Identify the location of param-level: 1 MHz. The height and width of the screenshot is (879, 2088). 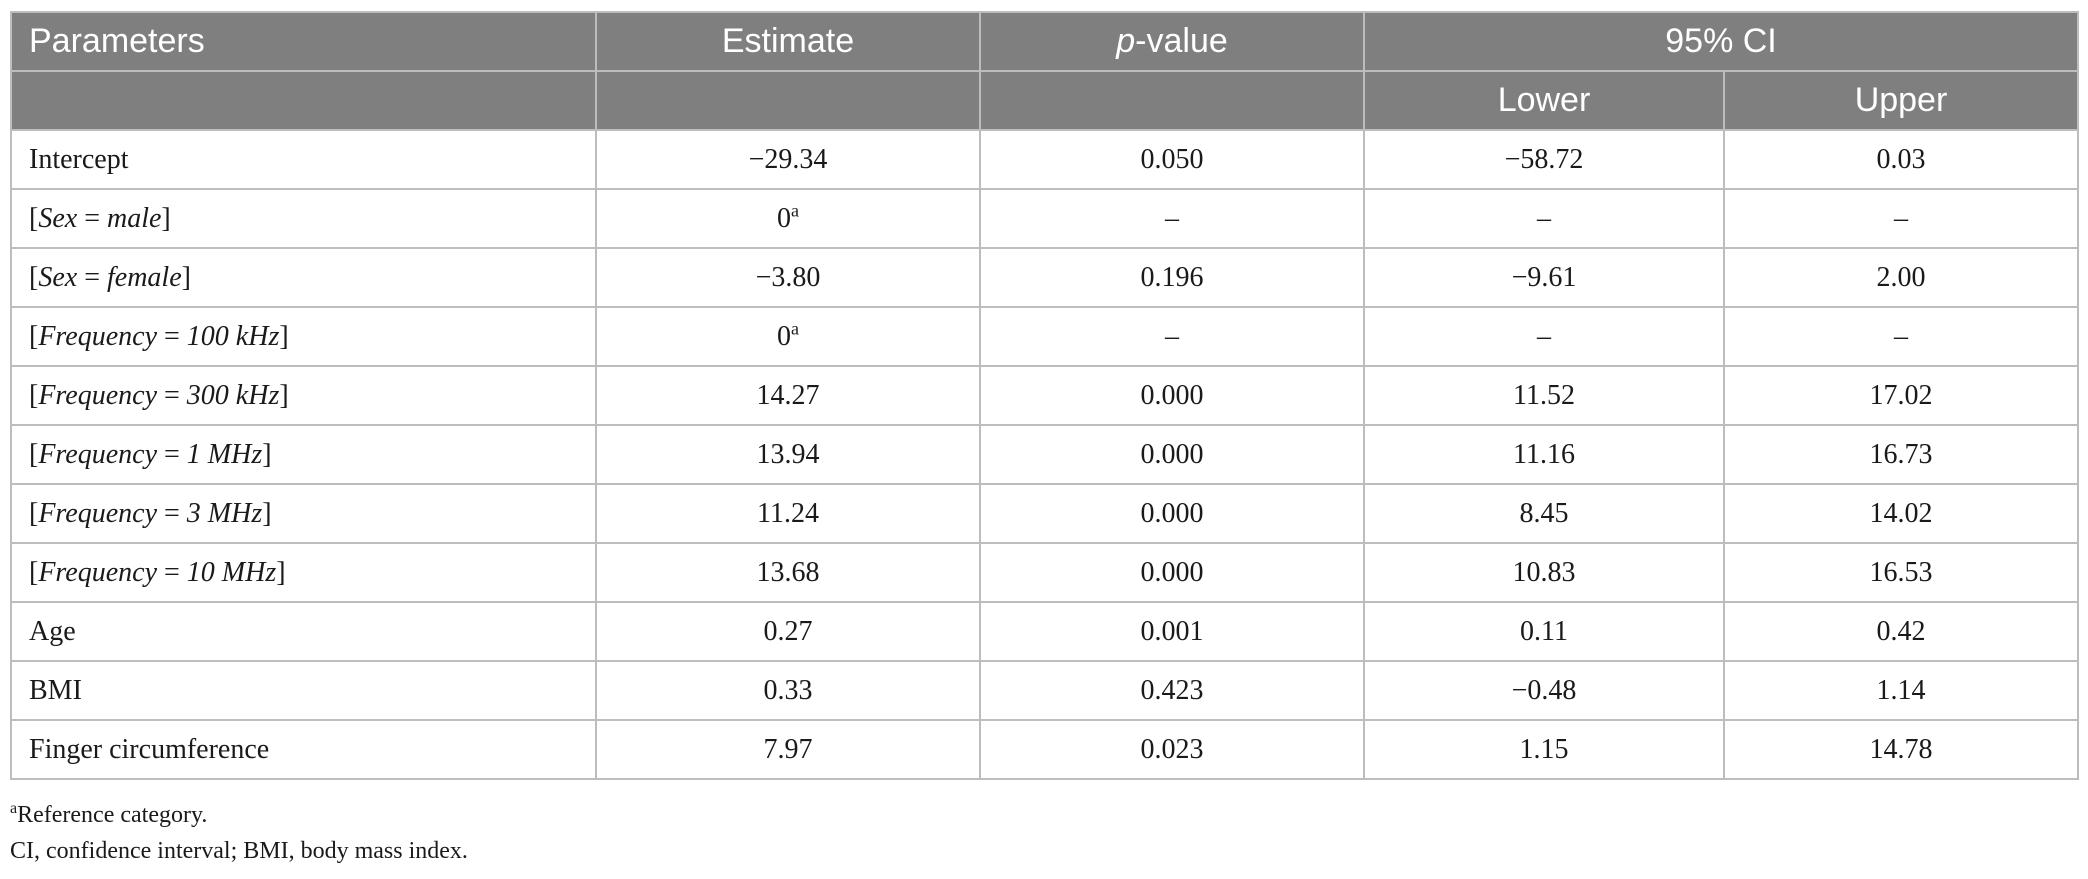
(224, 454).